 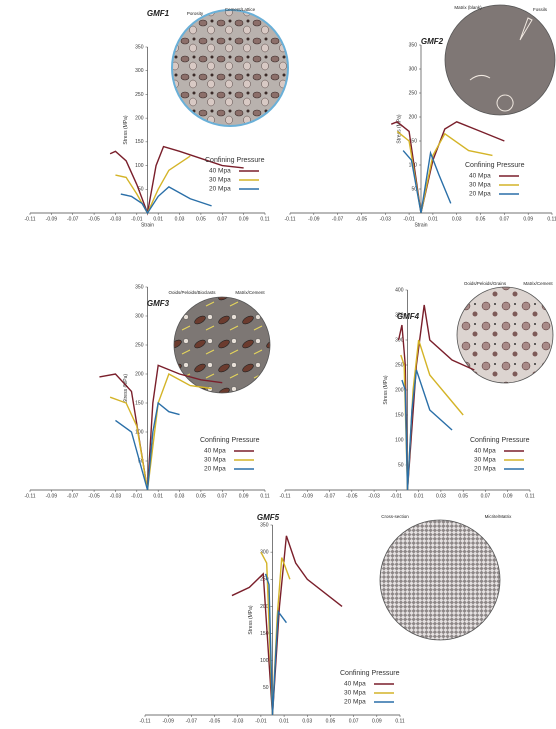 I want to click on x-tick-label: 0.07, so click(x=504, y=219).